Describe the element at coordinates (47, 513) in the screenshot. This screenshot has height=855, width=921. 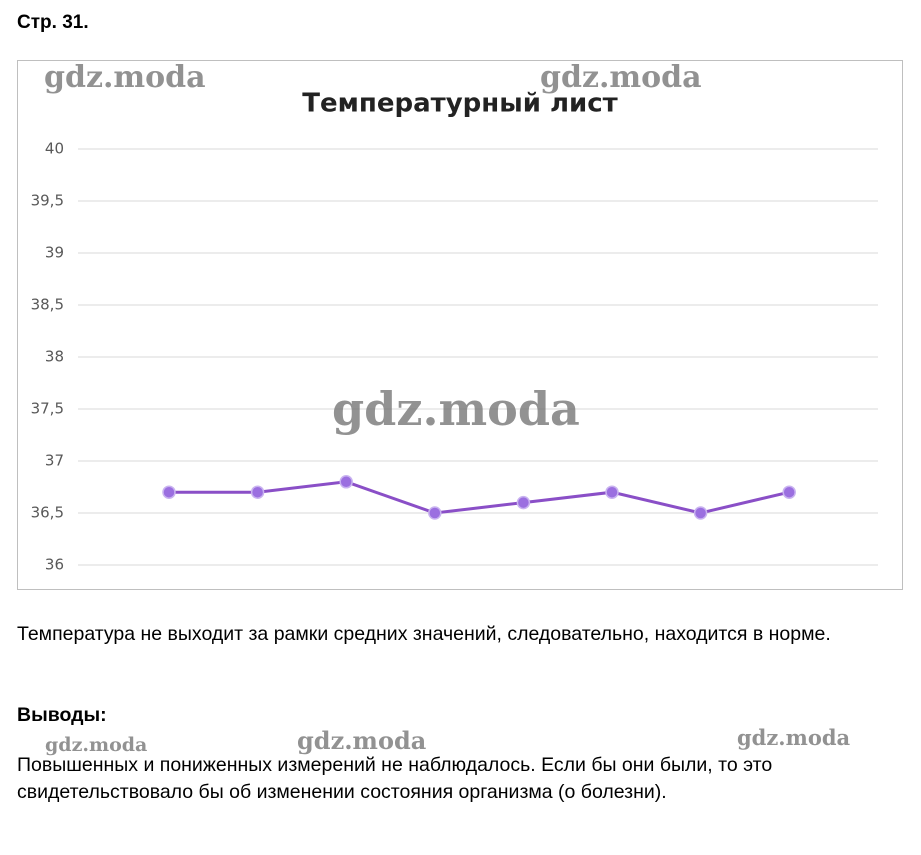
I see `y-tick-label: 36,5` at that location.